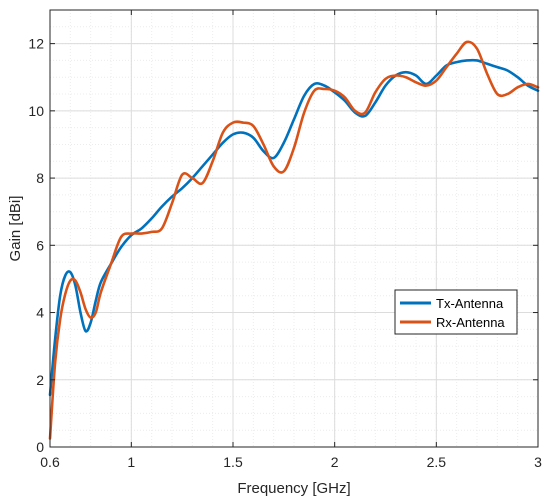  I want to click on x-tick-label: 2.5, so click(437, 462).